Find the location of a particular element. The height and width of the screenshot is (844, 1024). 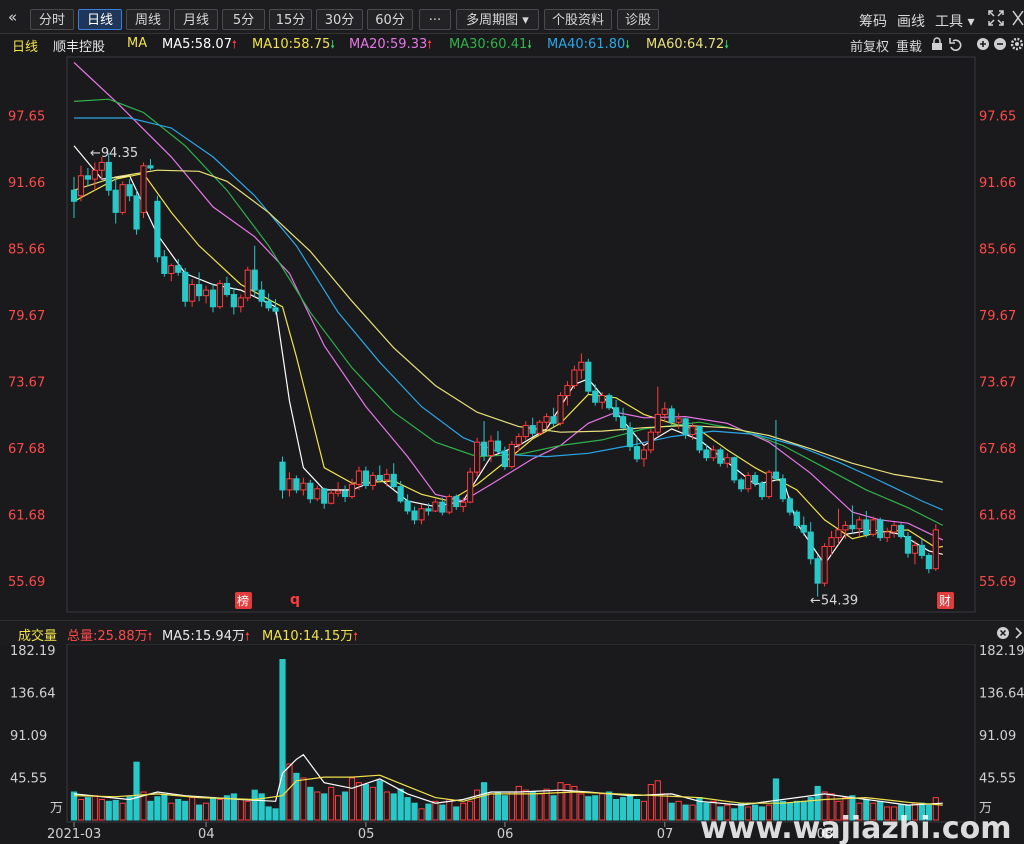

reload-button: 重载 is located at coordinates (909, 47).